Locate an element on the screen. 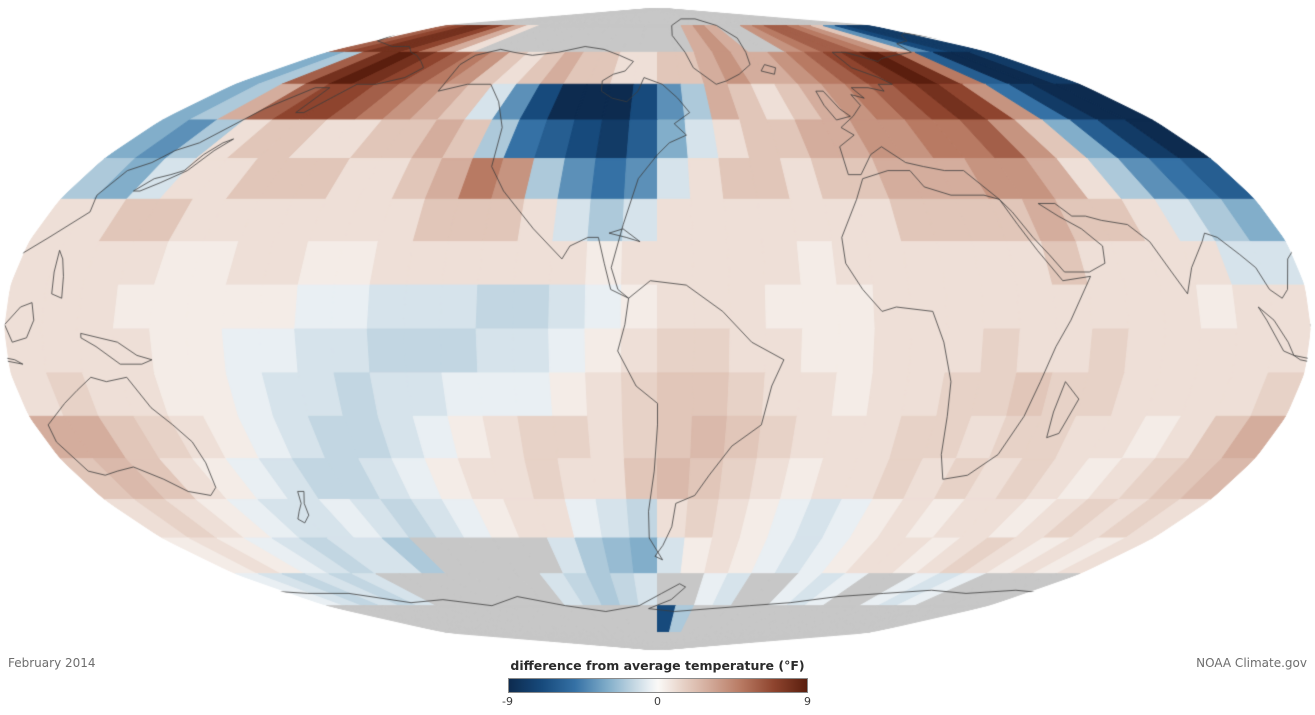  brand-credit: NOAA Climate.gov is located at coordinates (1251, 663).